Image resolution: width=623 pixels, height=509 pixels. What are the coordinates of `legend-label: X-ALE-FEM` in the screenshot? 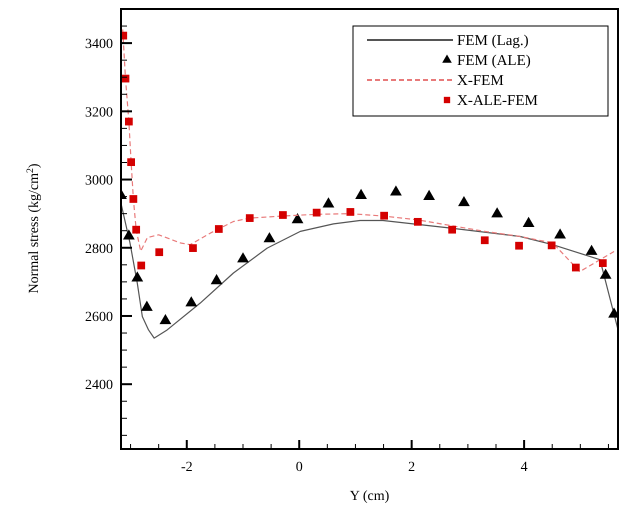 It's located at (497, 101).